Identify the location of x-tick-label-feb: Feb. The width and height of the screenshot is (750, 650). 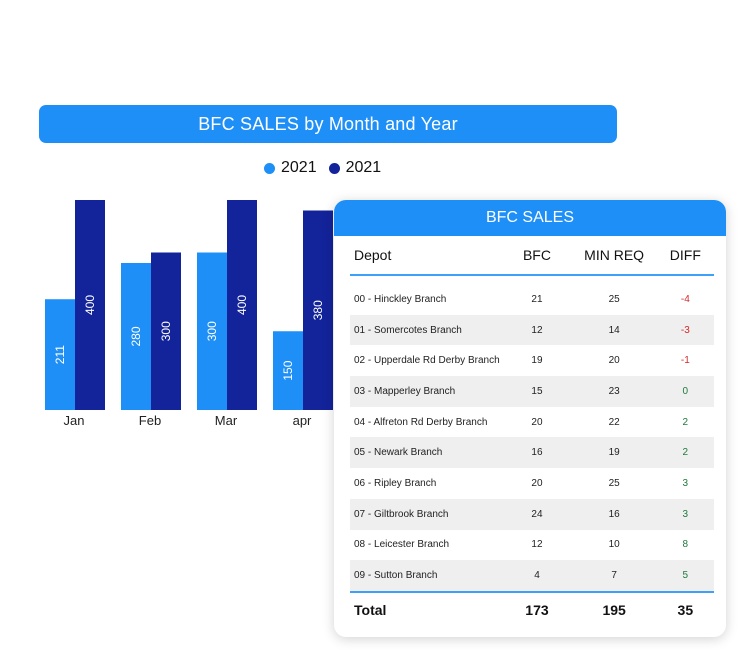
(150, 420).